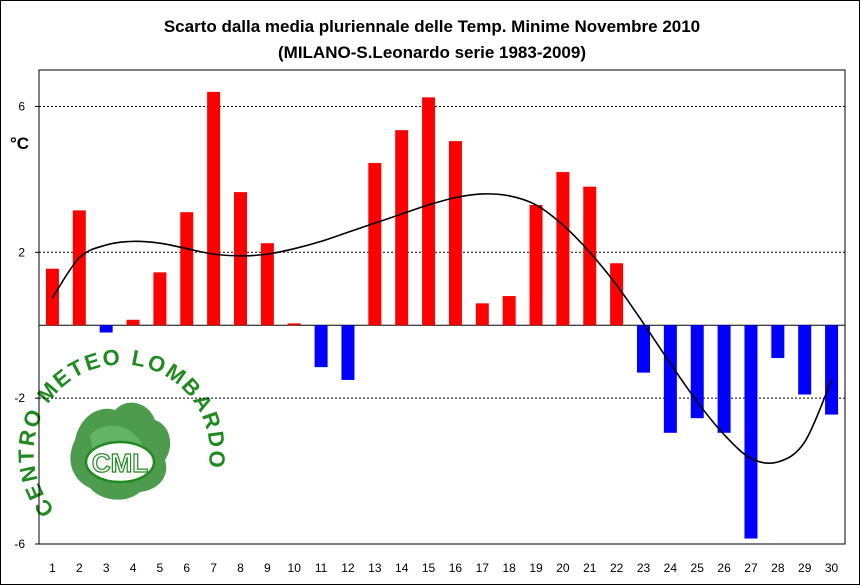 This screenshot has height=586, width=861. I want to click on cml-abbr: CML, so click(120, 463).